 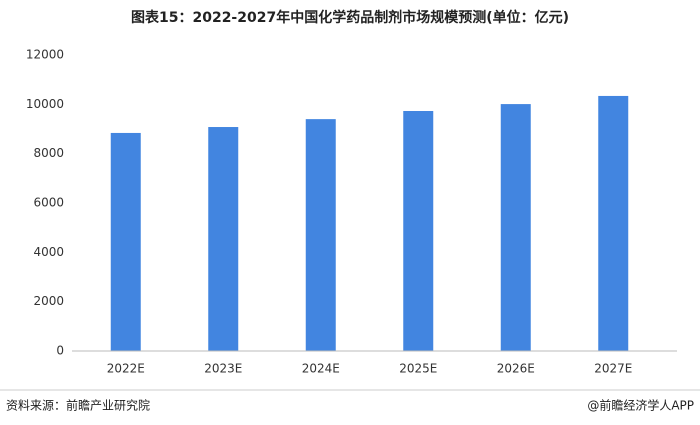 I want to click on source: 资料来源：前瞻产业研究院, so click(x=78, y=405).